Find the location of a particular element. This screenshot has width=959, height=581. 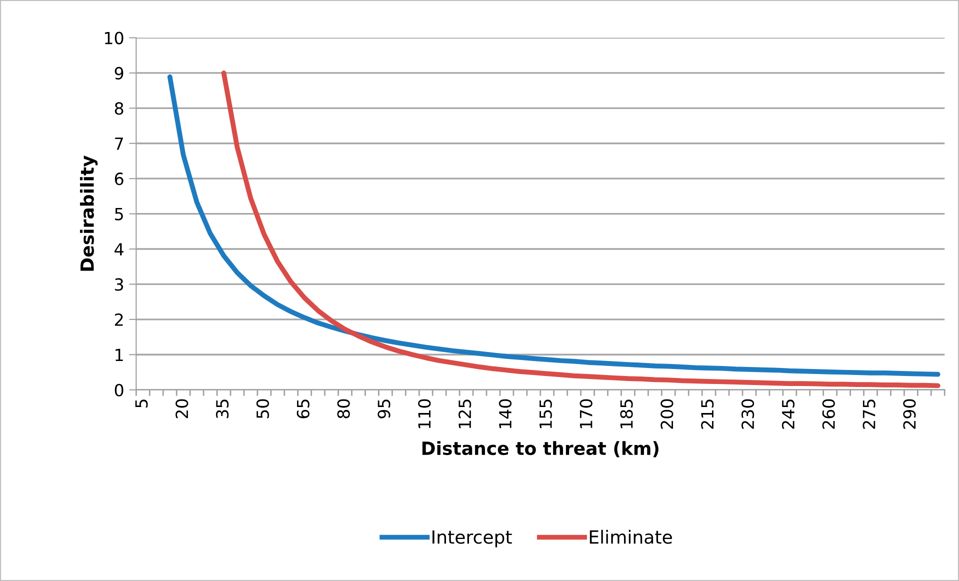

x-tick-label: 275 is located at coordinates (869, 414).